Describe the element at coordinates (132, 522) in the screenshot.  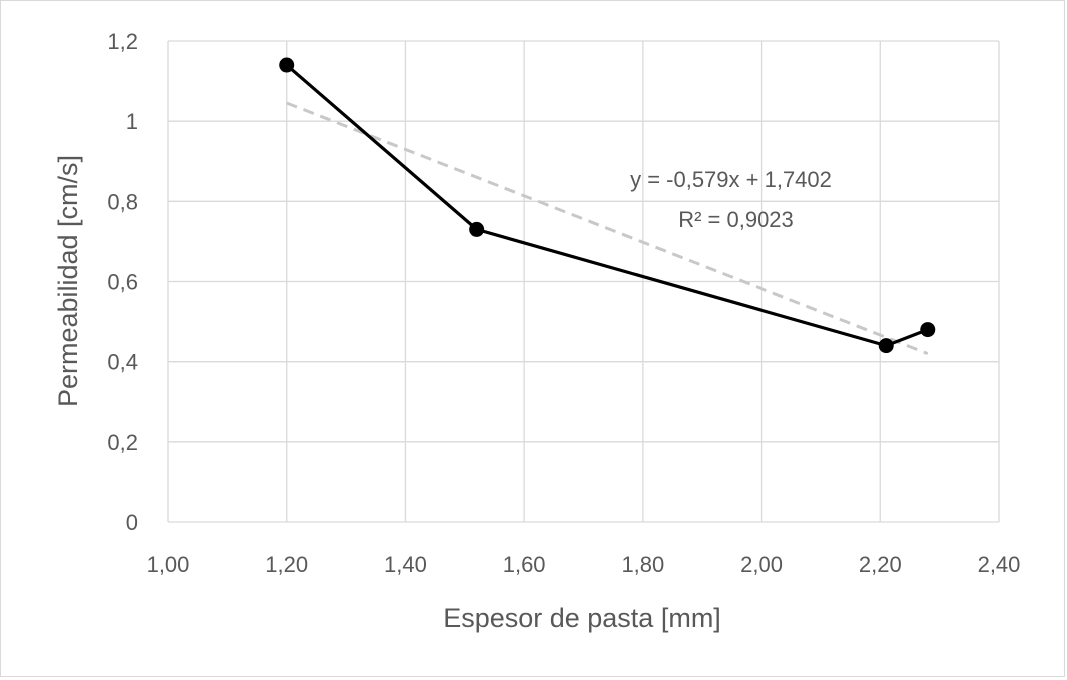
I see `y-tick-label: 0` at that location.